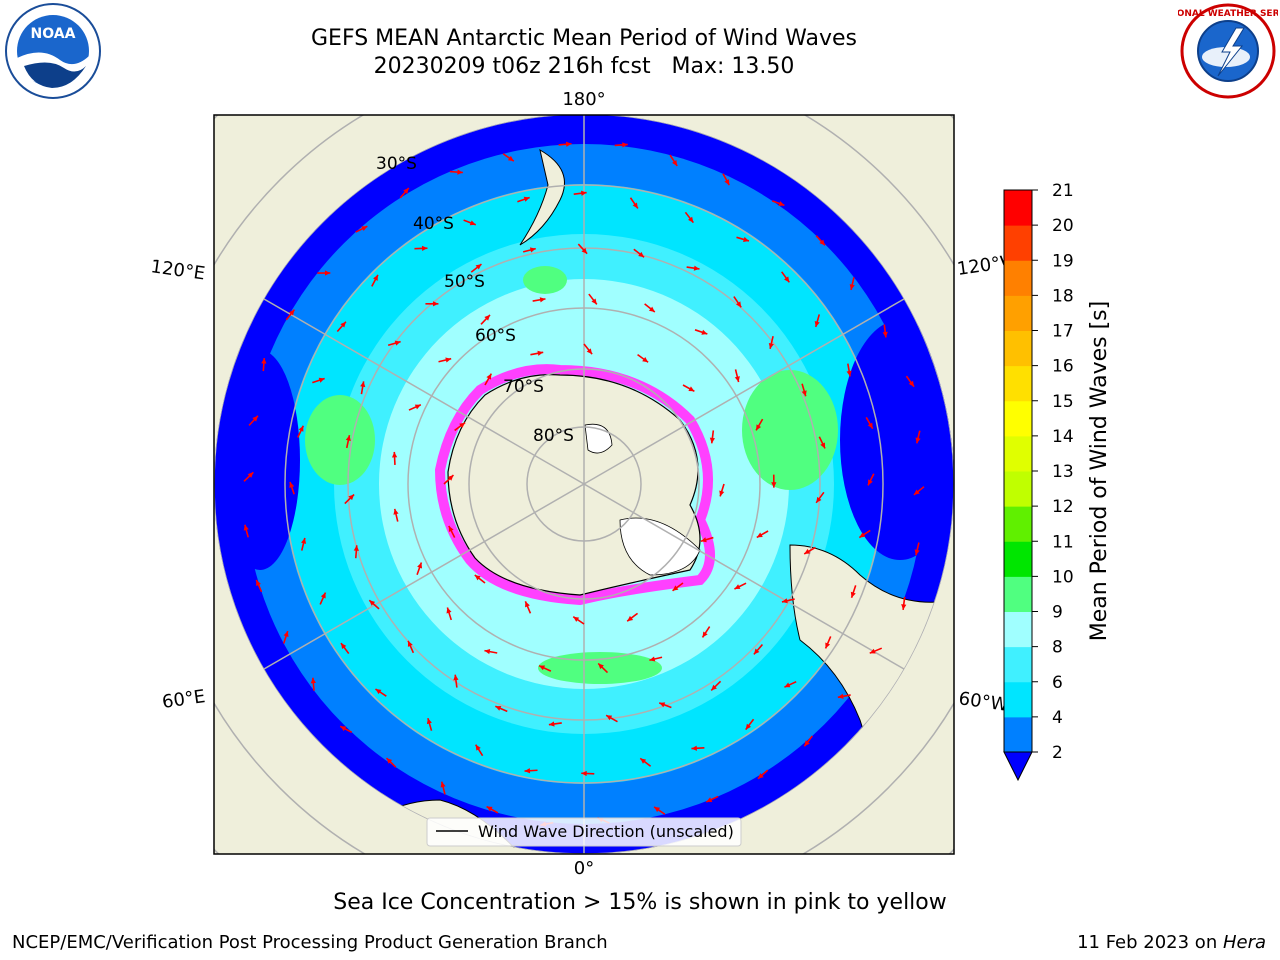 The image size is (1280, 960). I want to click on colorbar-tick-label: 21, so click(1063, 191).